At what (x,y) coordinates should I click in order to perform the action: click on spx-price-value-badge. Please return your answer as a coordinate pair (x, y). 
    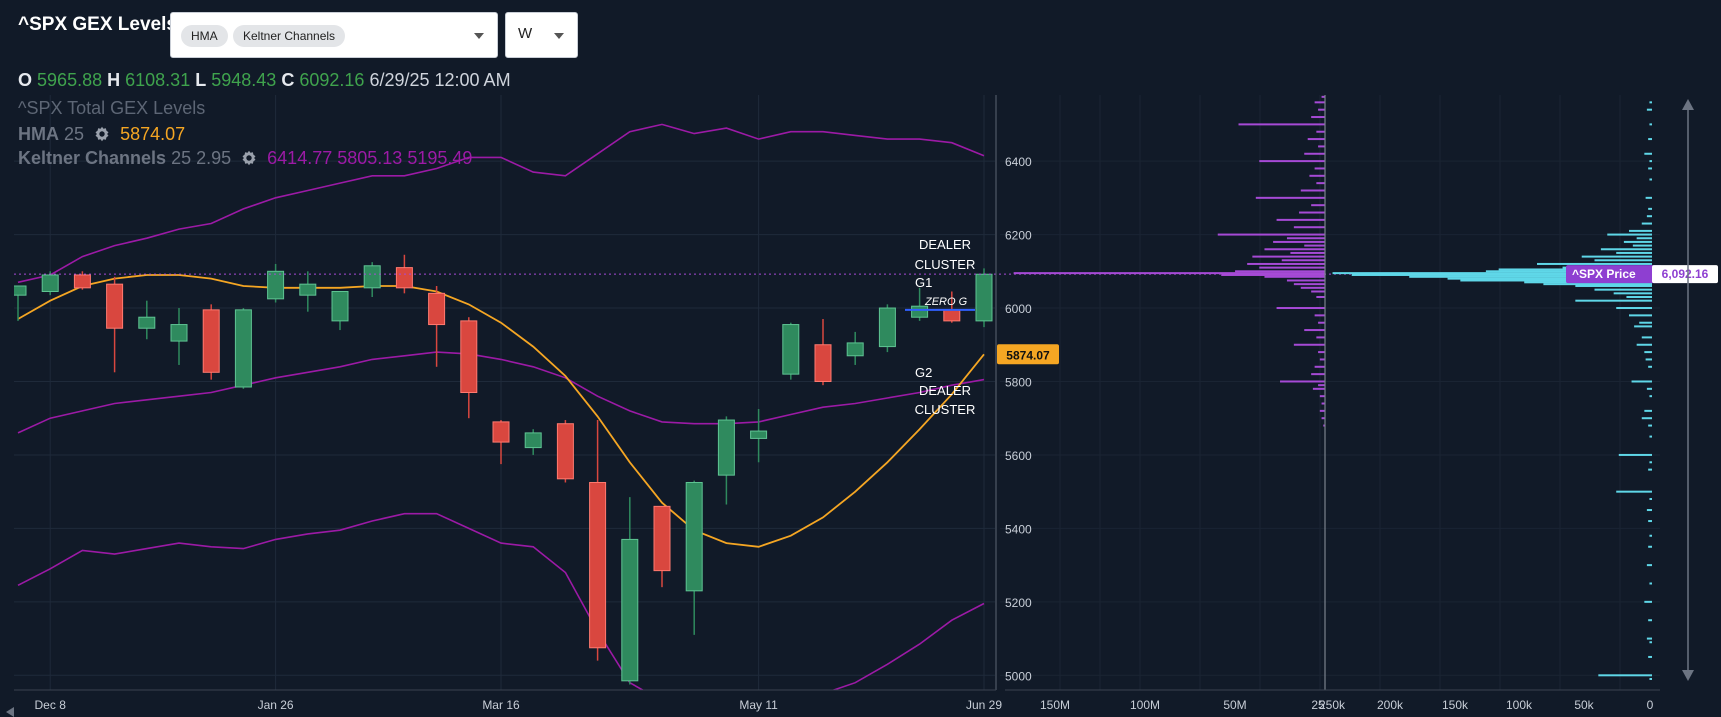
    Looking at the image, I should click on (1685, 274).